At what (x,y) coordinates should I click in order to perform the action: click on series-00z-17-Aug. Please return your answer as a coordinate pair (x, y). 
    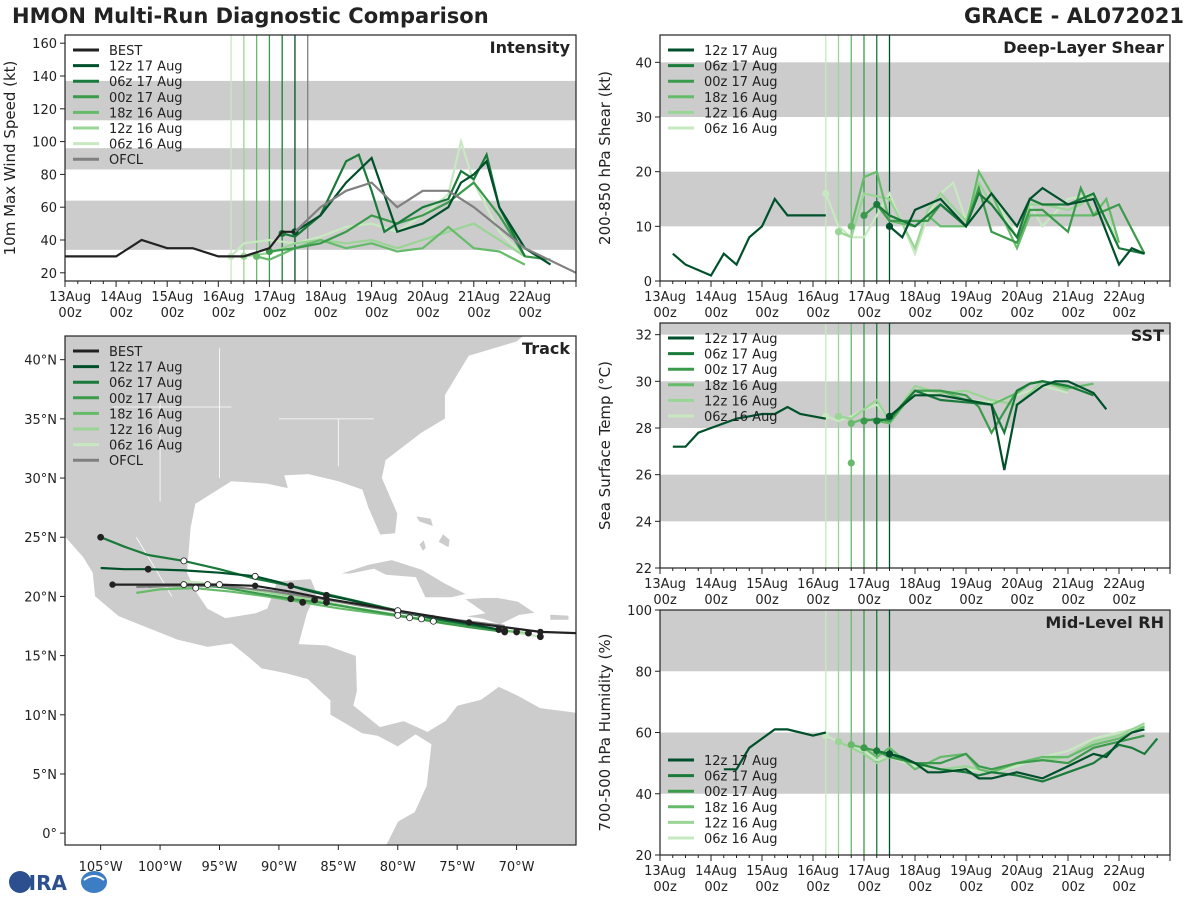
    Looking at the image, I should click on (1004, 752).